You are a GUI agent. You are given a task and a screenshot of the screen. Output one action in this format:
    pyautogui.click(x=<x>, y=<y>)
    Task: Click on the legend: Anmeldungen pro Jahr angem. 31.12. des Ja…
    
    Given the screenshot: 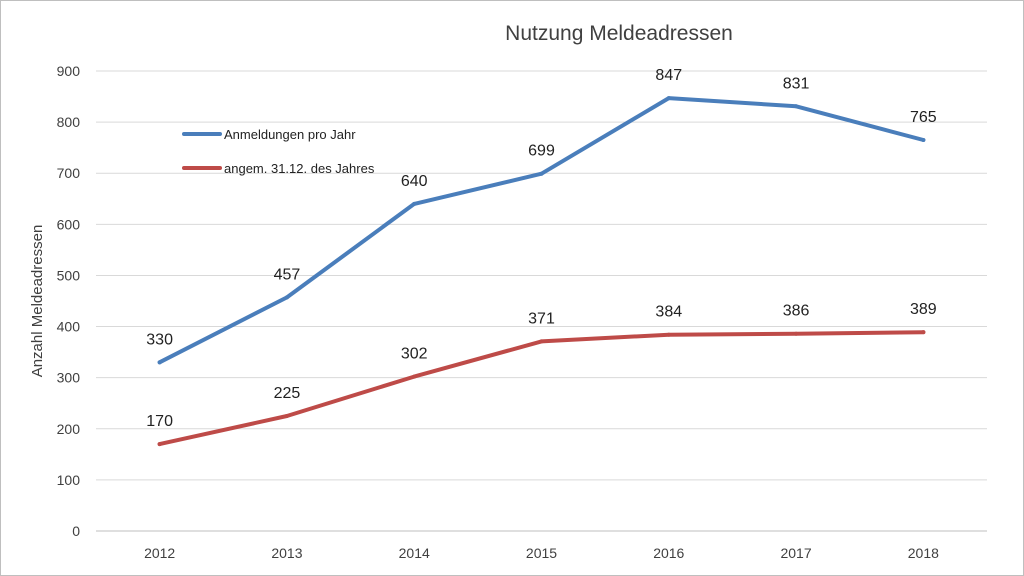 What is the action you would take?
    pyautogui.click(x=278, y=151)
    